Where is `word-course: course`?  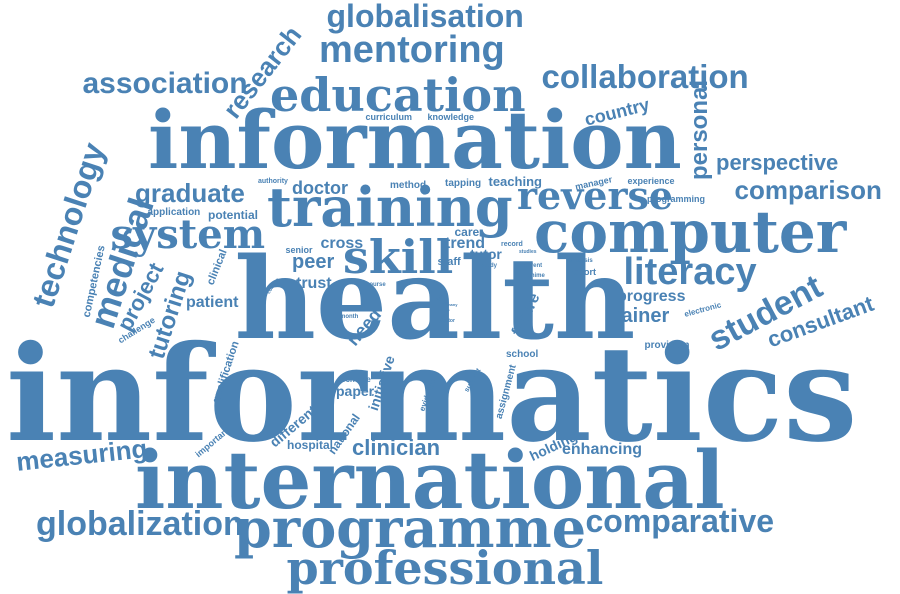 word-course: course is located at coordinates (376, 285).